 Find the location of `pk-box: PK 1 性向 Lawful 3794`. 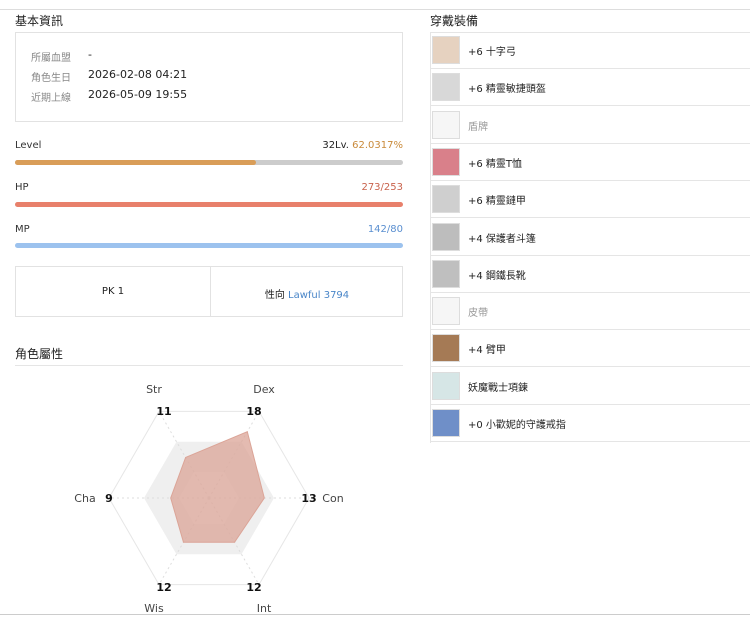

pk-box: PK 1 性向 Lawful 3794 is located at coordinates (209, 291).